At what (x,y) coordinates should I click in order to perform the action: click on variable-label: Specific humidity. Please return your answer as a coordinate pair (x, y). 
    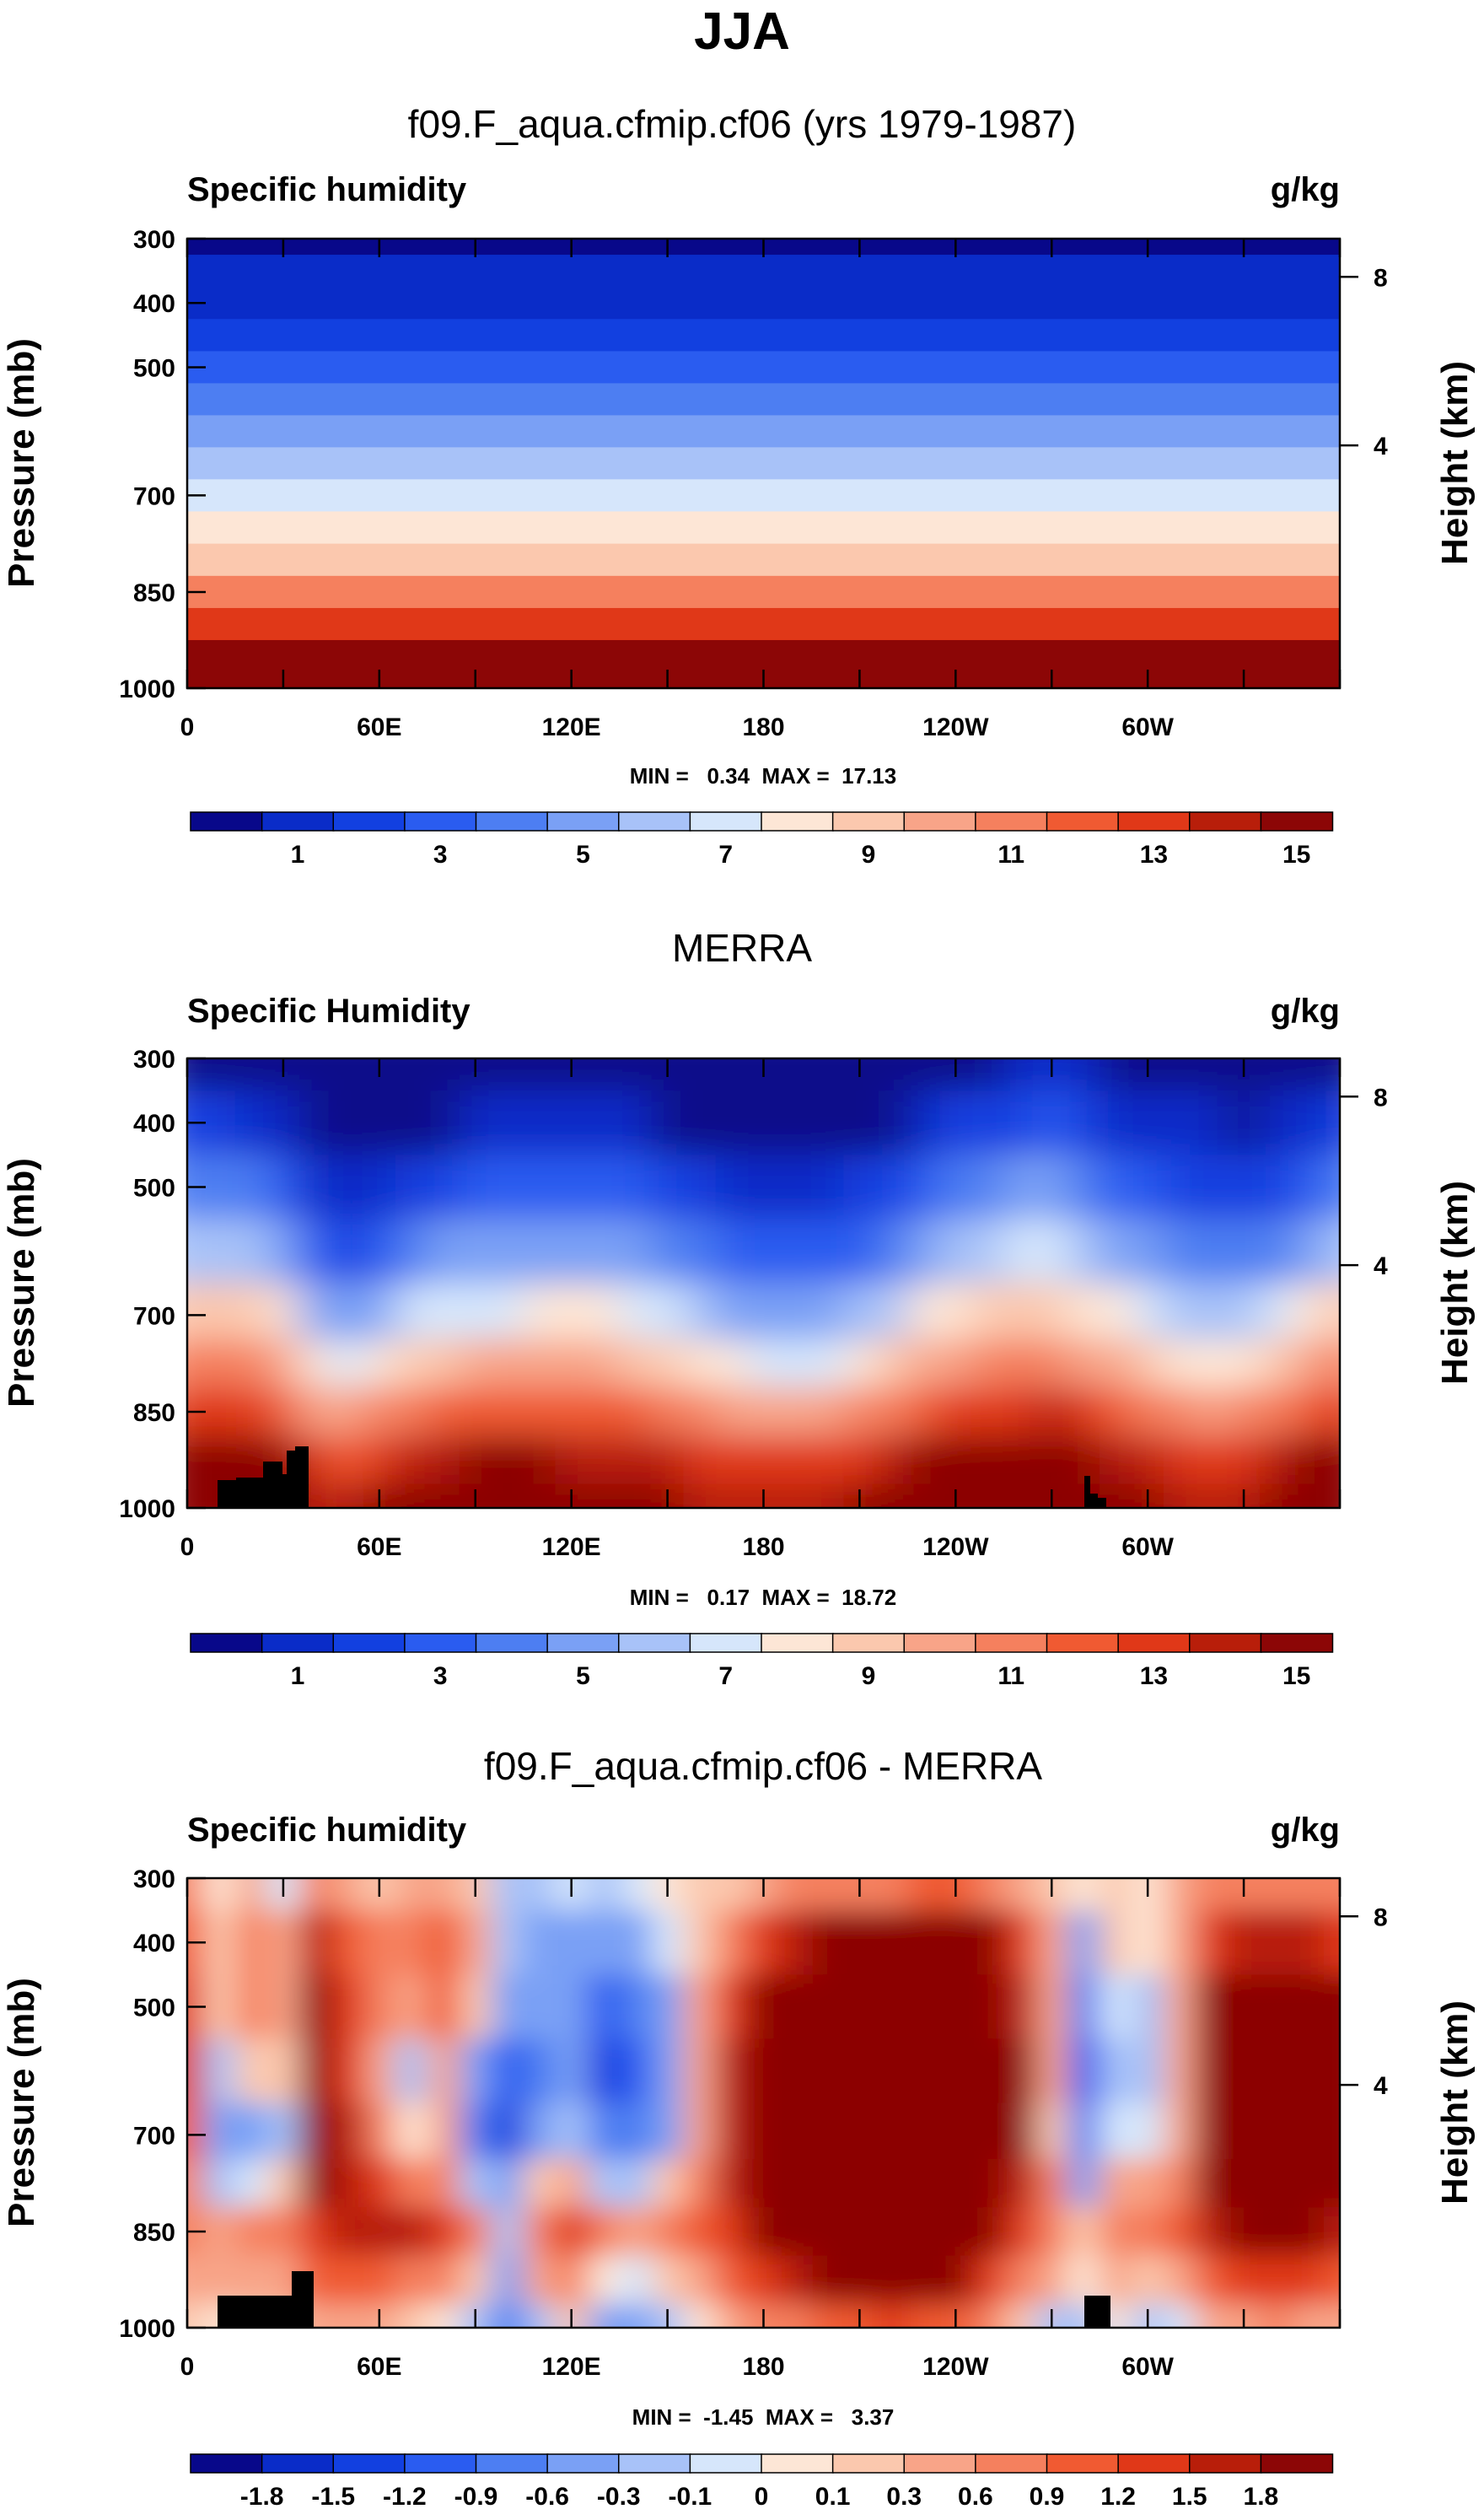
    Looking at the image, I should click on (327, 189).